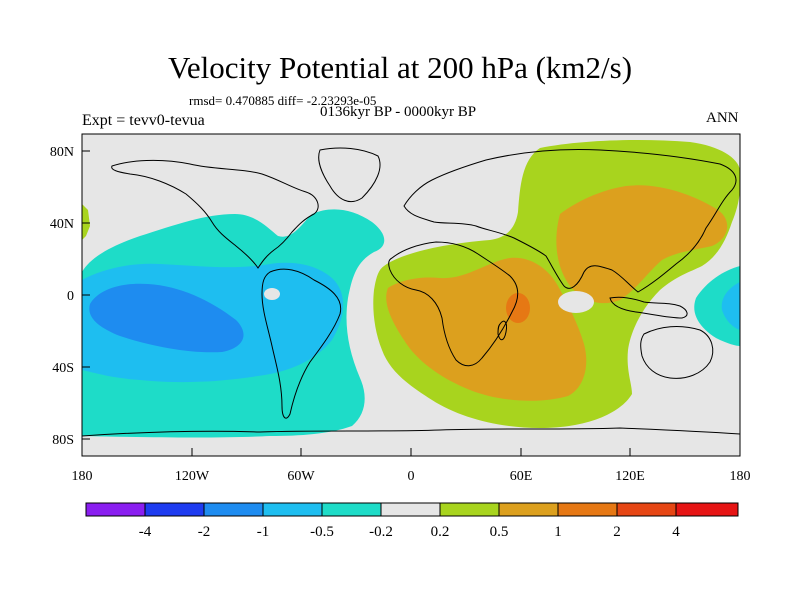  What do you see at coordinates (502, 330) in the screenshot?
I see `coast-madagascar` at bounding box center [502, 330].